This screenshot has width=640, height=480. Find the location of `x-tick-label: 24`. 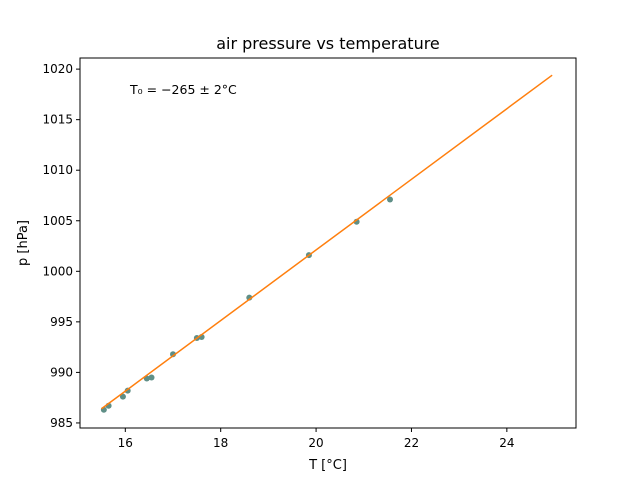

x-tick-label: 24 is located at coordinates (506, 443).